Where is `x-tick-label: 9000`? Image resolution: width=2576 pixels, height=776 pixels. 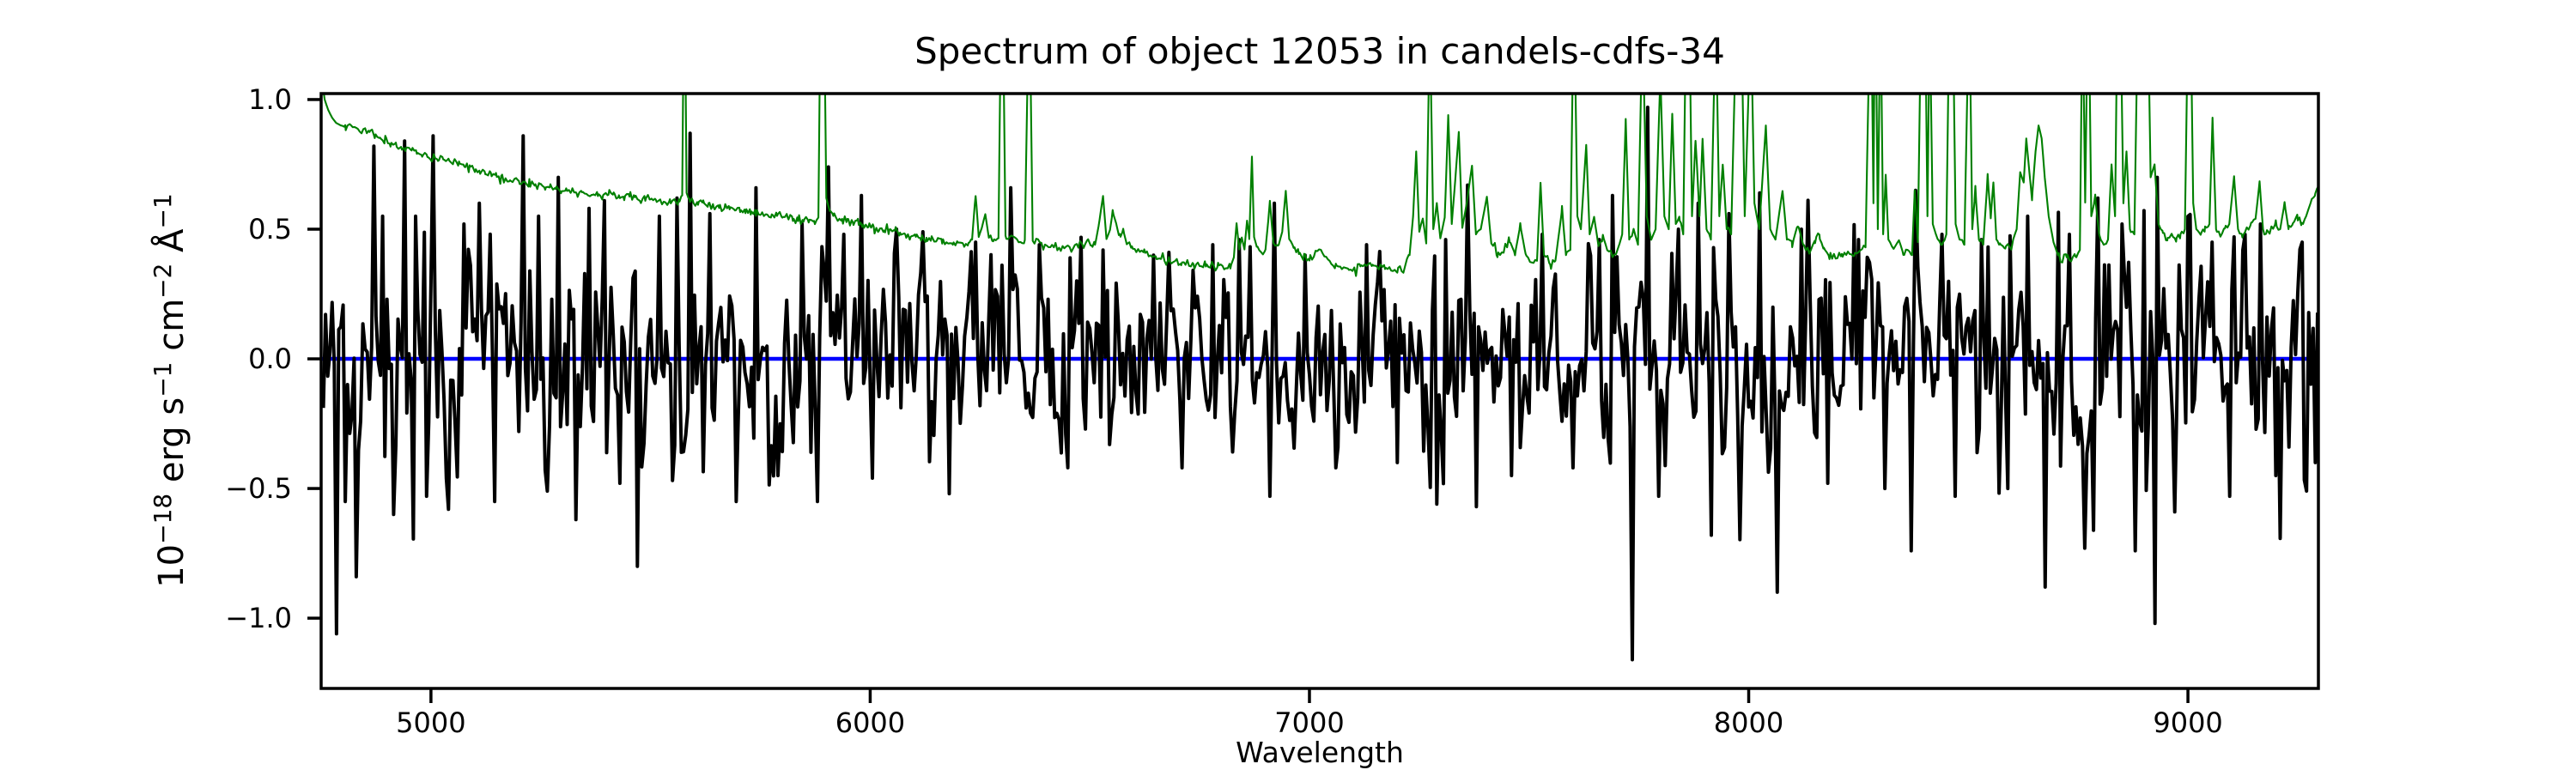 x-tick-label: 9000 is located at coordinates (2187, 722).